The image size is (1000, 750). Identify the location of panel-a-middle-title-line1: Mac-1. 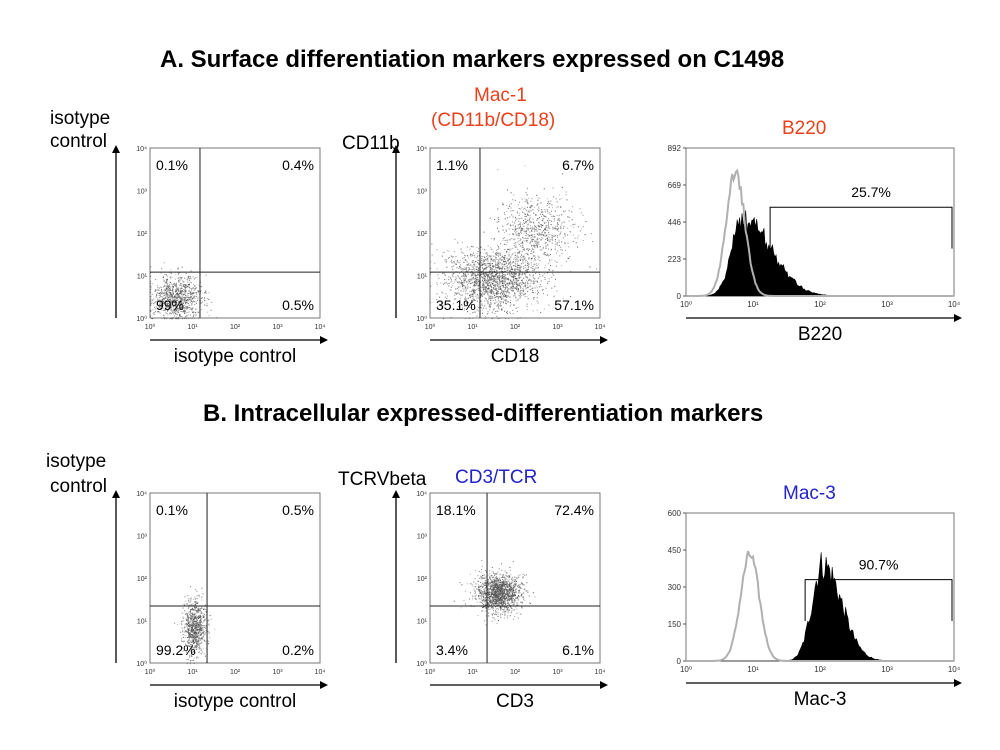
(500, 95).